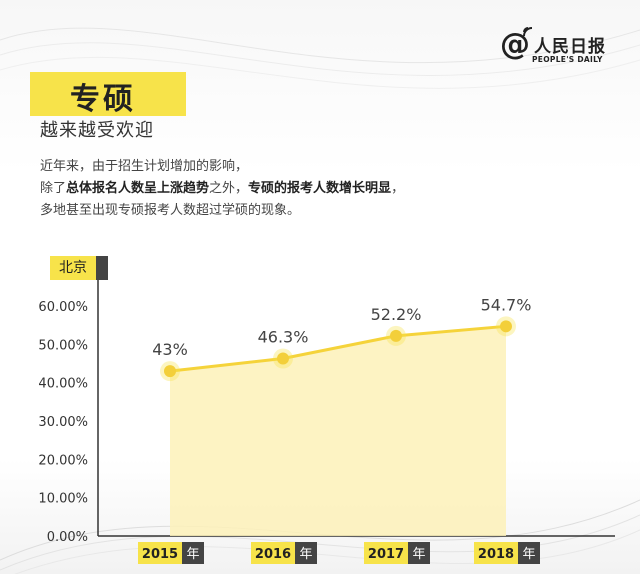  What do you see at coordinates (53, 188) in the screenshot?
I see `desc-text: 除了` at bounding box center [53, 188].